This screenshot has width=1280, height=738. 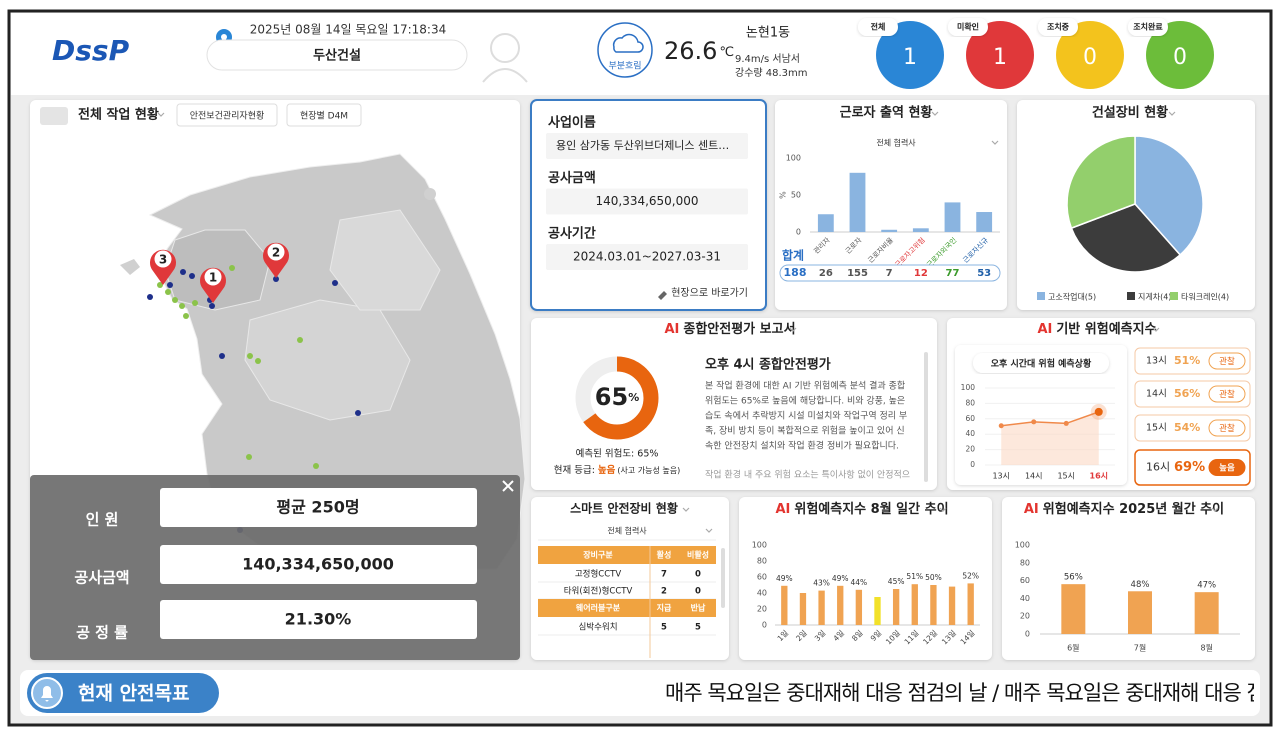 I want to click on report-body: 본 작업 환경에 대한 AI 기반 위험예측 분석 결과 종합, so click(x=805, y=386).